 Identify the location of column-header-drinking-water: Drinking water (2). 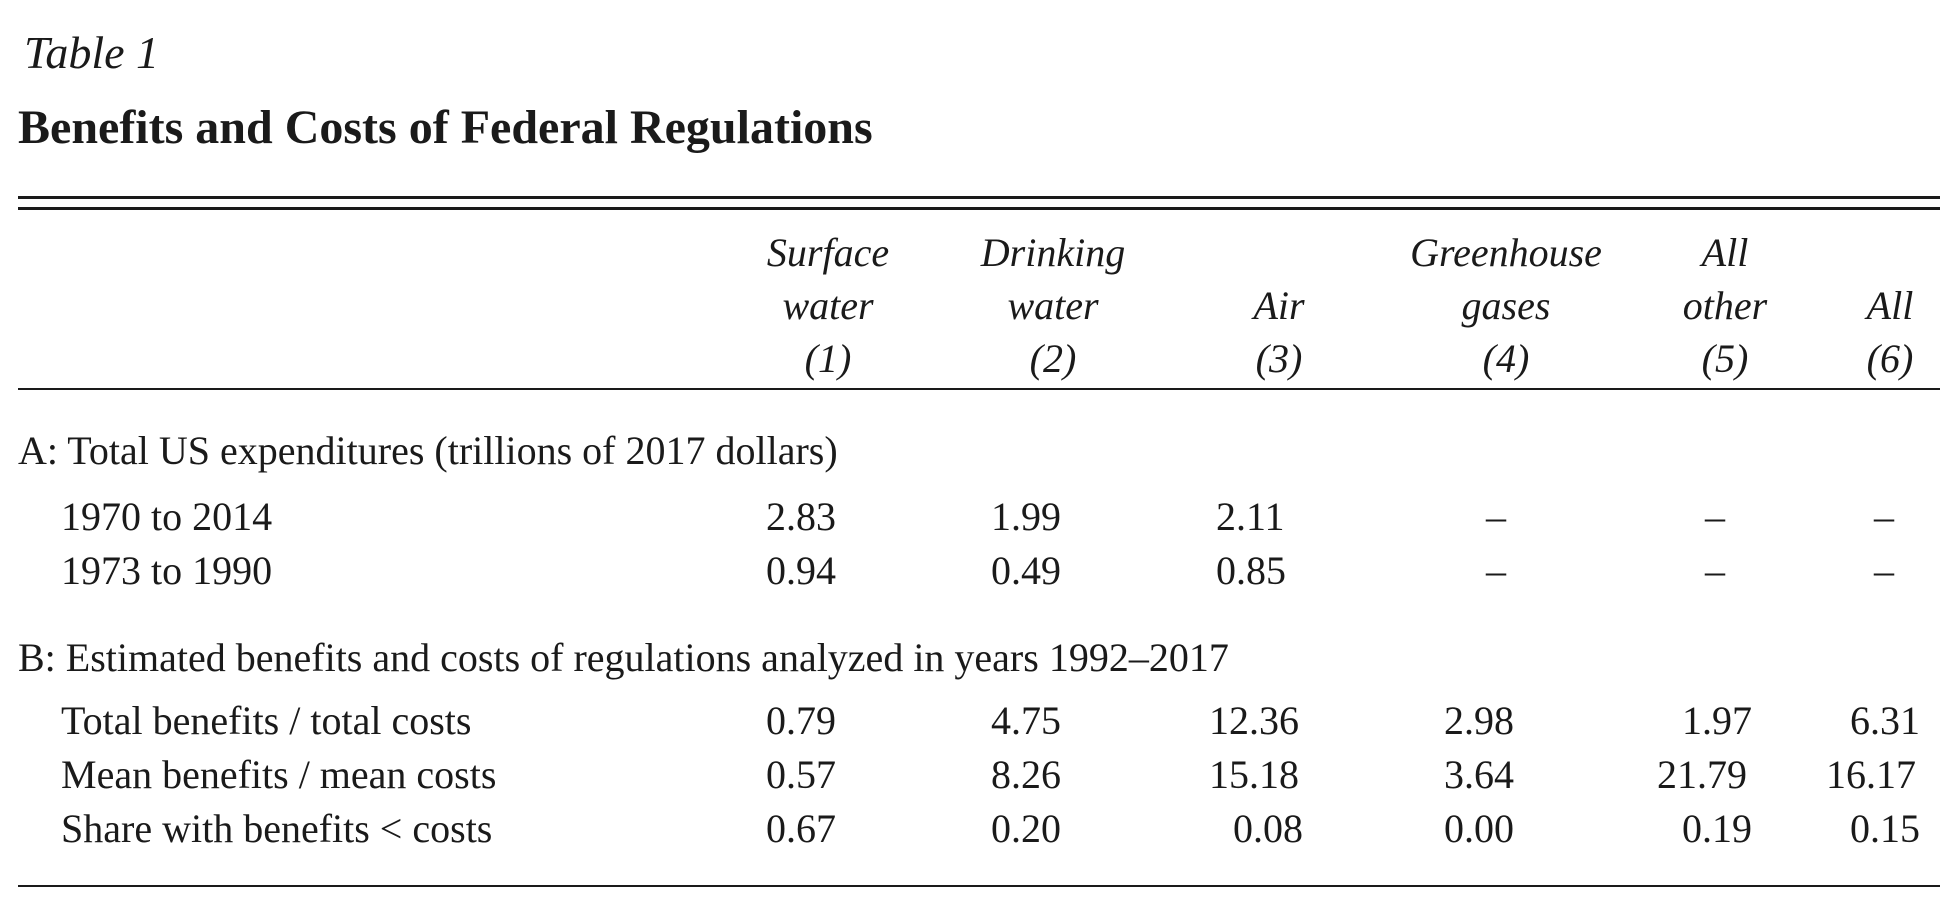
(1053, 305).